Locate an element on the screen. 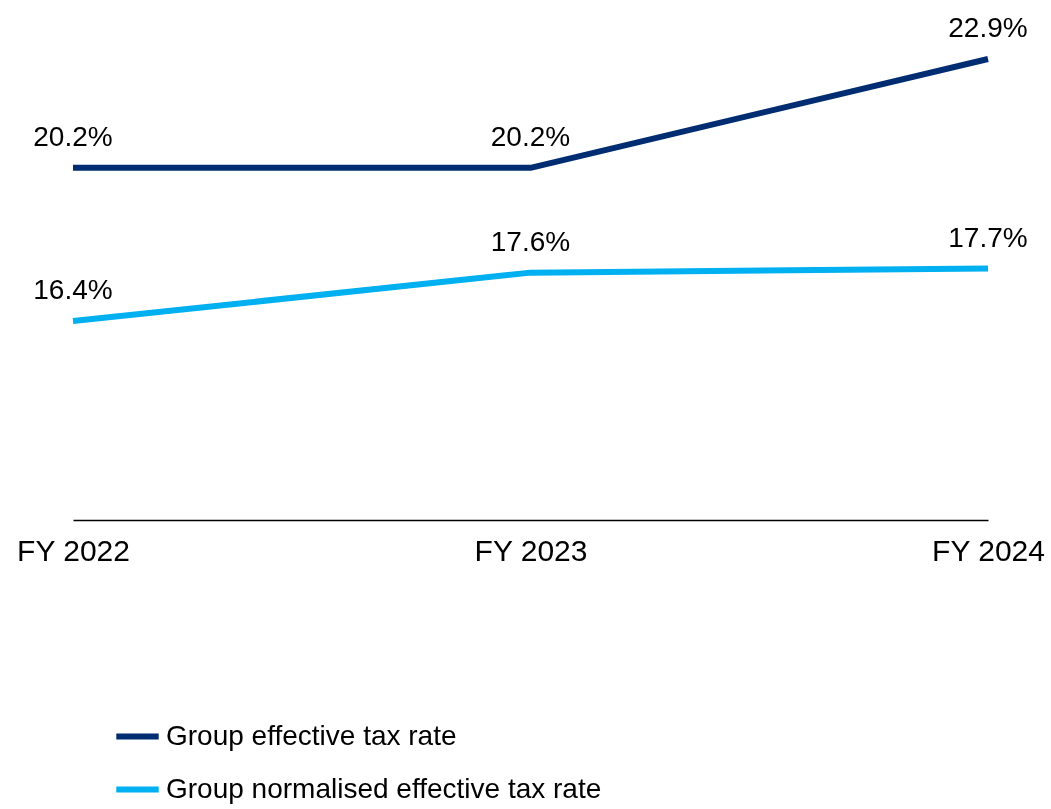 The image size is (1051, 809). x-tick-label: FY 2024 is located at coordinates (988, 550).